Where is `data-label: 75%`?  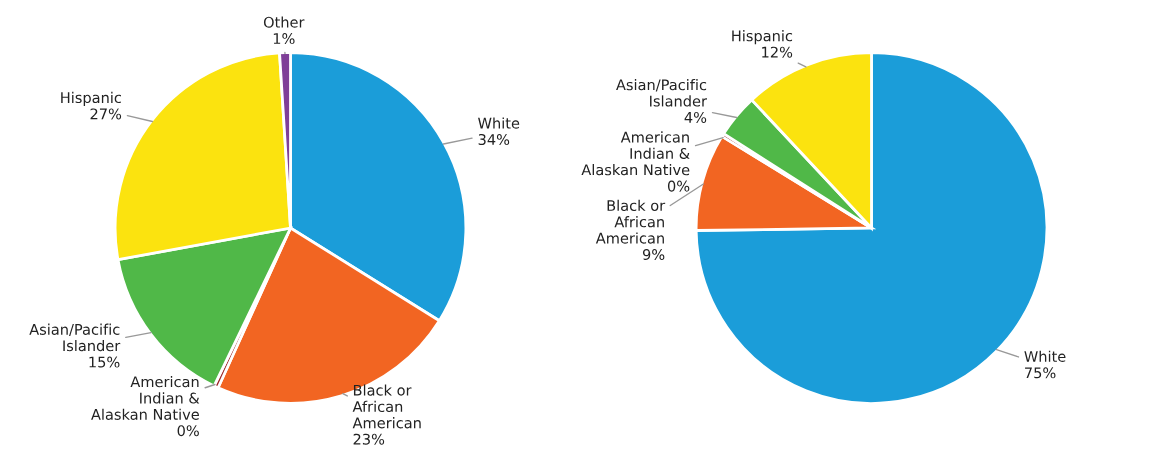
data-label: 75% is located at coordinates (1040, 373).